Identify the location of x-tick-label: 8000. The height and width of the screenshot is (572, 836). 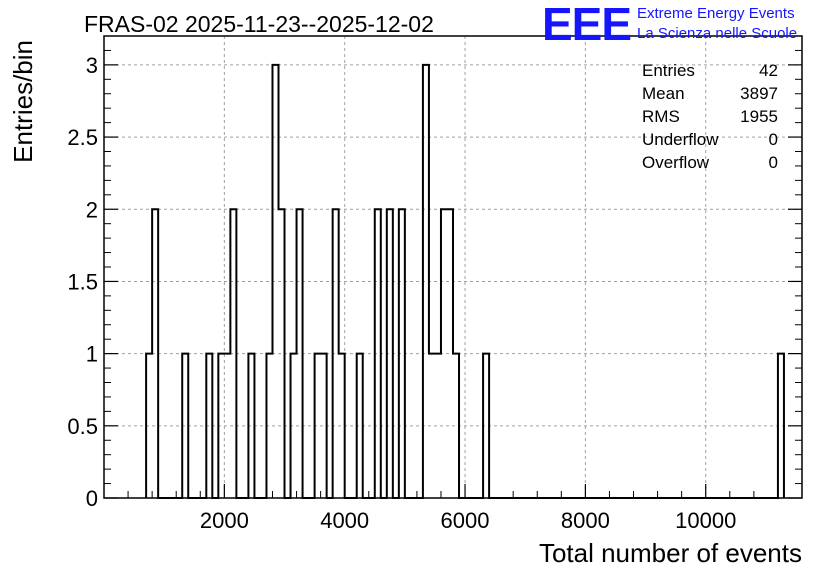
(585, 520).